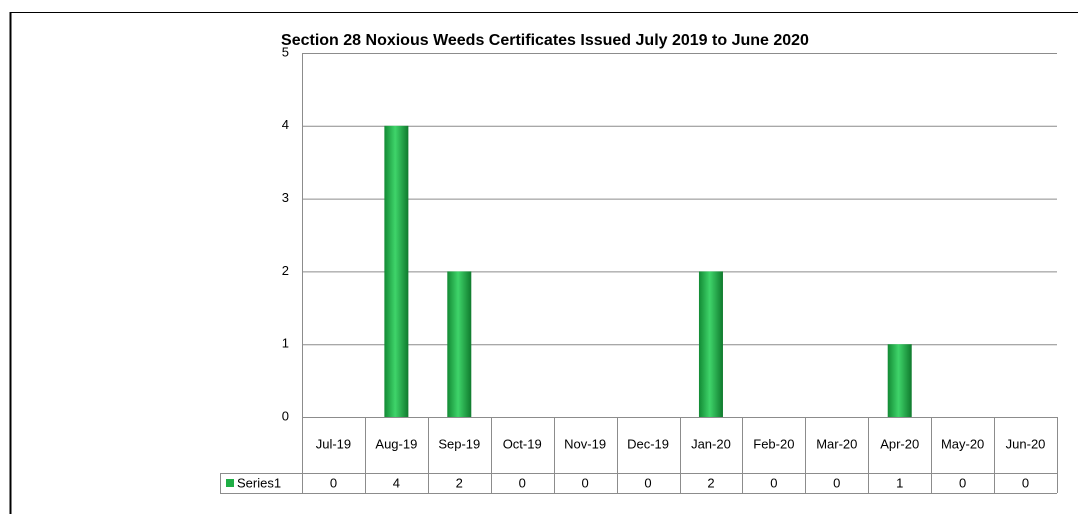 This screenshot has height=514, width=1078. Describe the element at coordinates (285, 197) in the screenshot. I see `y-tick-label: 3` at that location.